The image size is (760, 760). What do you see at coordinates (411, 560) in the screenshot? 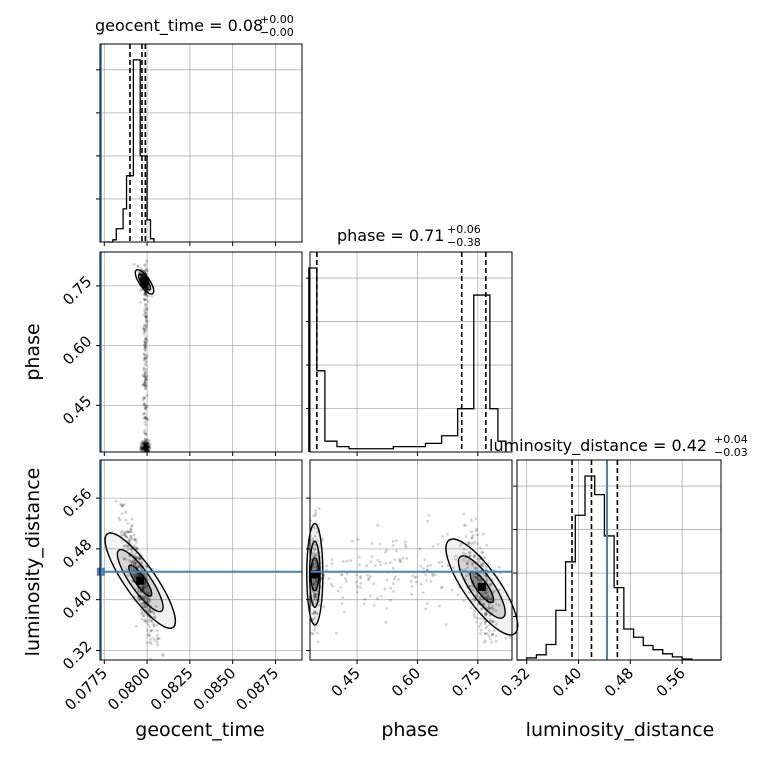
I see `phase-vs-luminosity-distance-frame` at bounding box center [411, 560].